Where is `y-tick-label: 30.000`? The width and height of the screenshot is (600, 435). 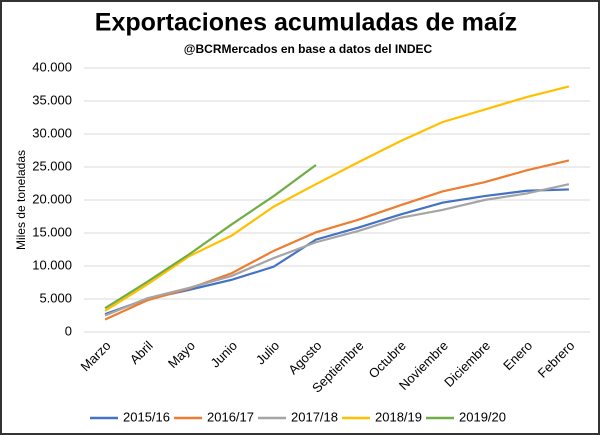
y-tick-label: 30.000 is located at coordinates (52, 132).